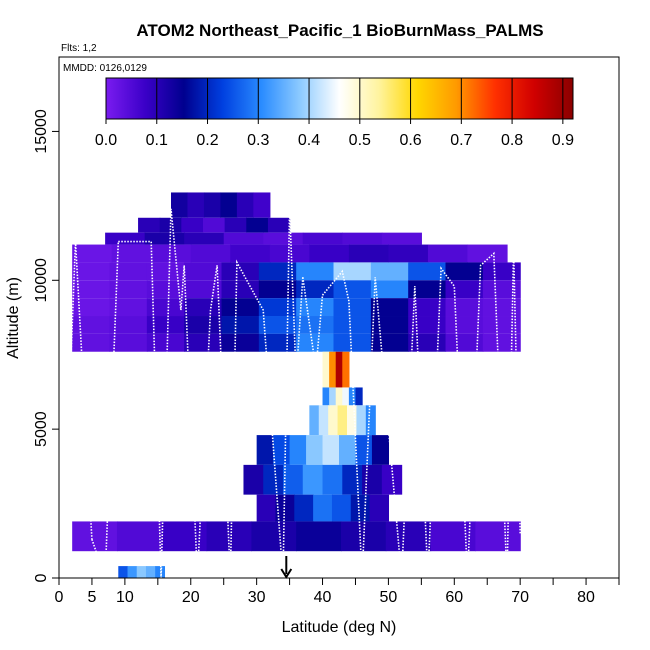 This screenshot has width=650, height=650. I want to click on y-tick-label: 5000, so click(41, 429).